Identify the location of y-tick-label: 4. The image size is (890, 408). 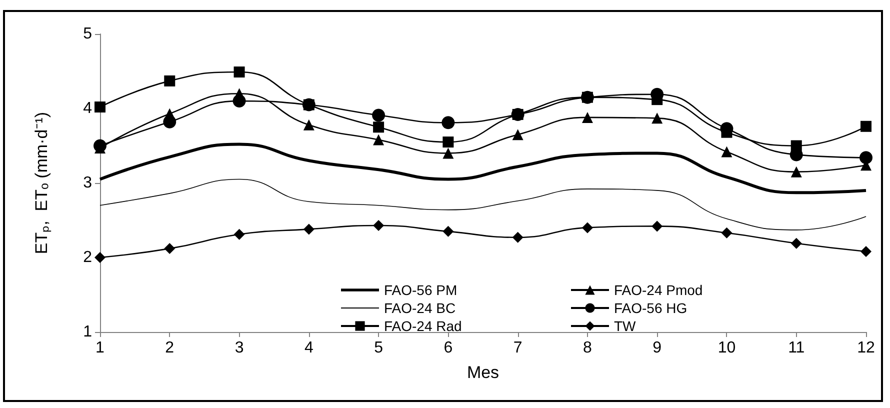
(87, 108).